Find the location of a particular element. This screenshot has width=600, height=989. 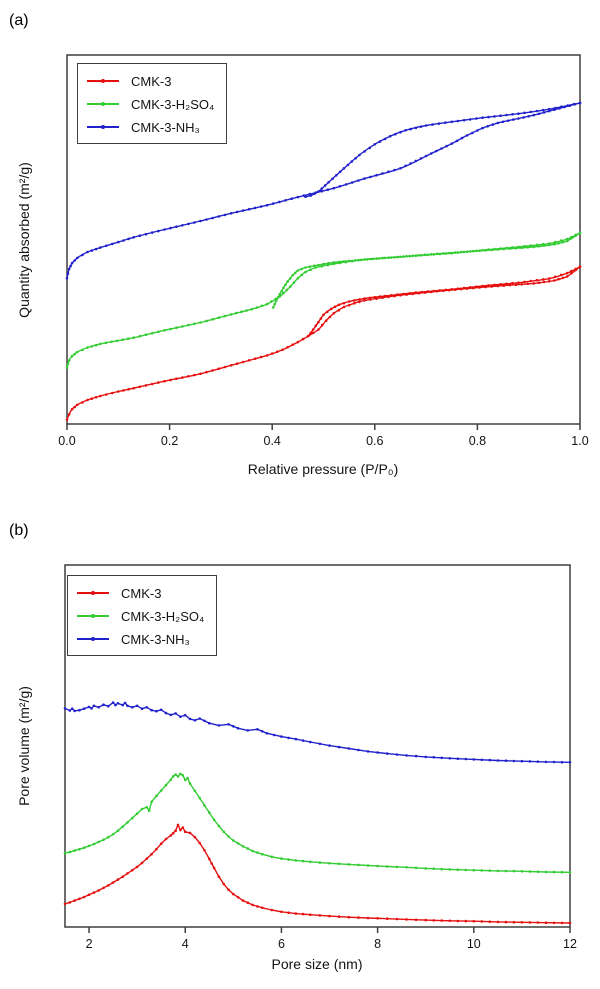

series-markers is located at coordinates (317, 874).